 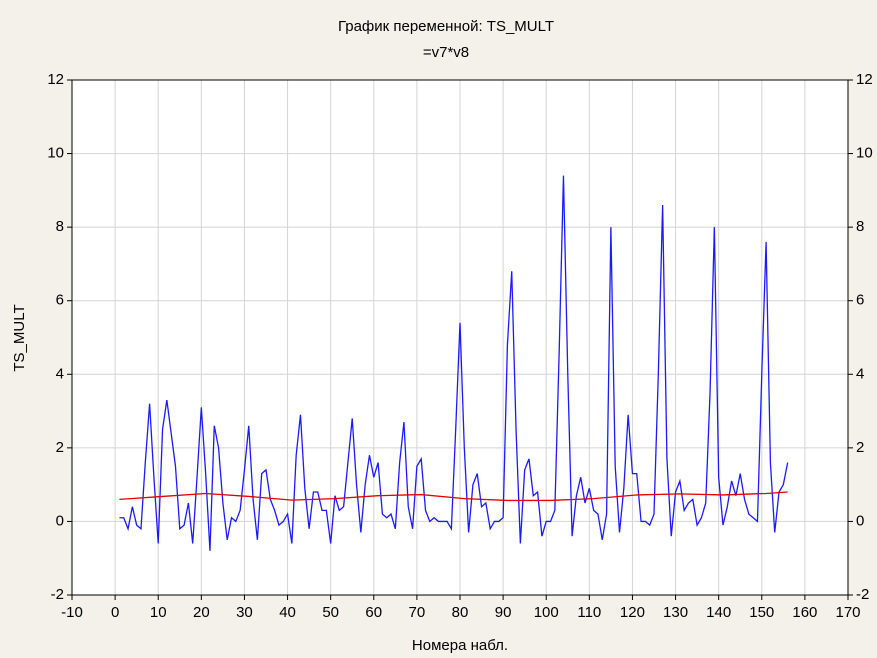 I want to click on x-tick-label: -10, so click(x=72, y=612).